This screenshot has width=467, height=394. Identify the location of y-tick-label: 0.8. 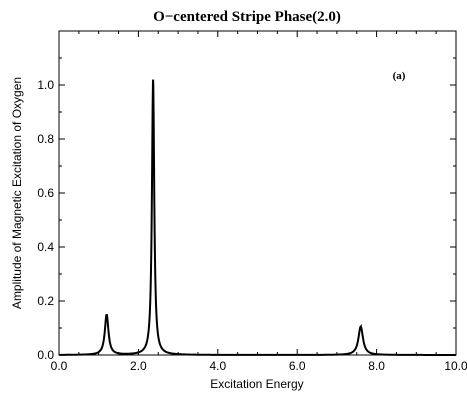
(45, 139).